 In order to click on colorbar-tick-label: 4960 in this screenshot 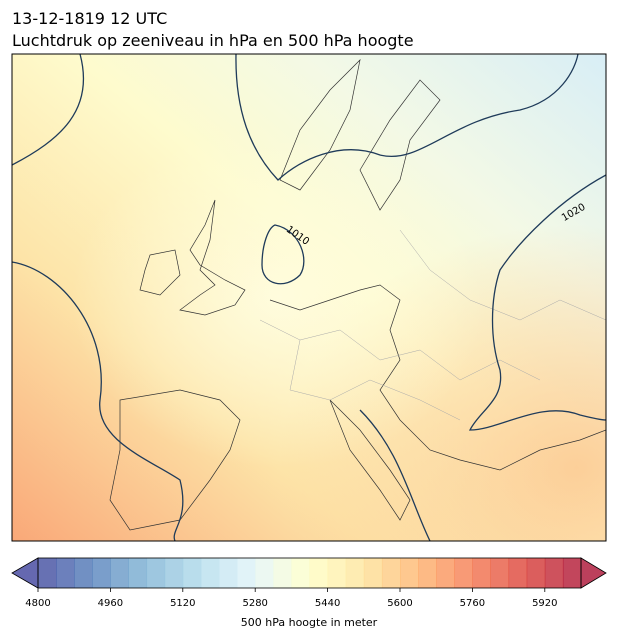, I will do `click(110, 603)`.